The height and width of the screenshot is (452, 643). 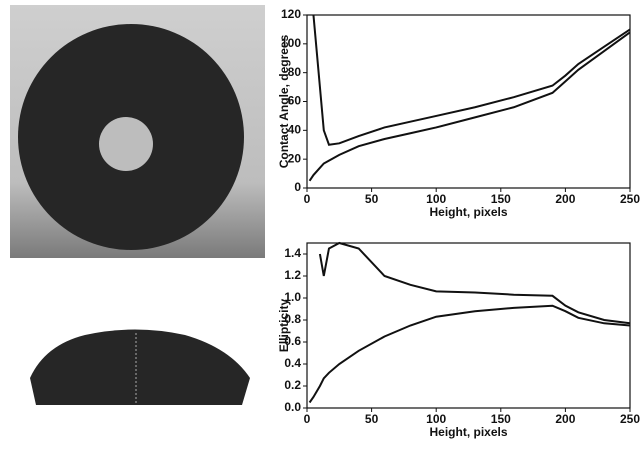 I want to click on y-tick-label: 0, so click(x=297, y=187).